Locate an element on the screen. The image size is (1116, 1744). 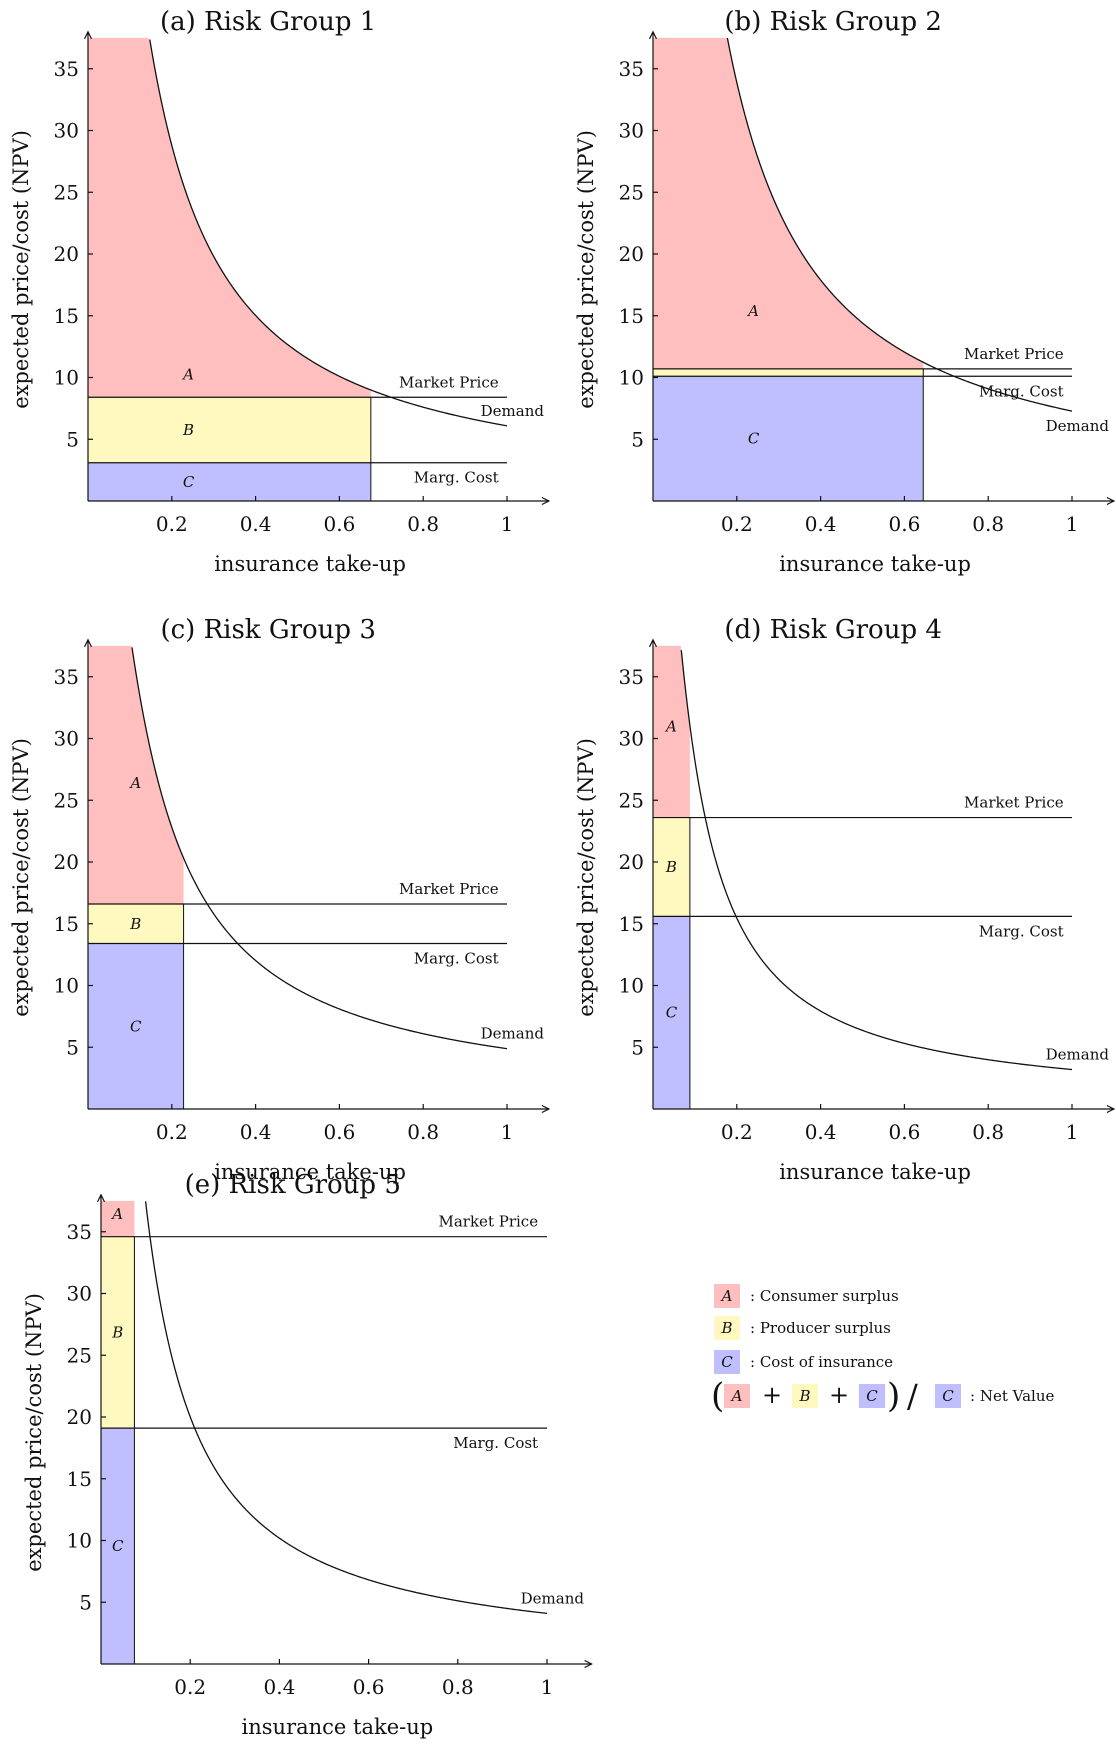
formula-net-value-text: : Net Value is located at coordinates (1012, 1396).